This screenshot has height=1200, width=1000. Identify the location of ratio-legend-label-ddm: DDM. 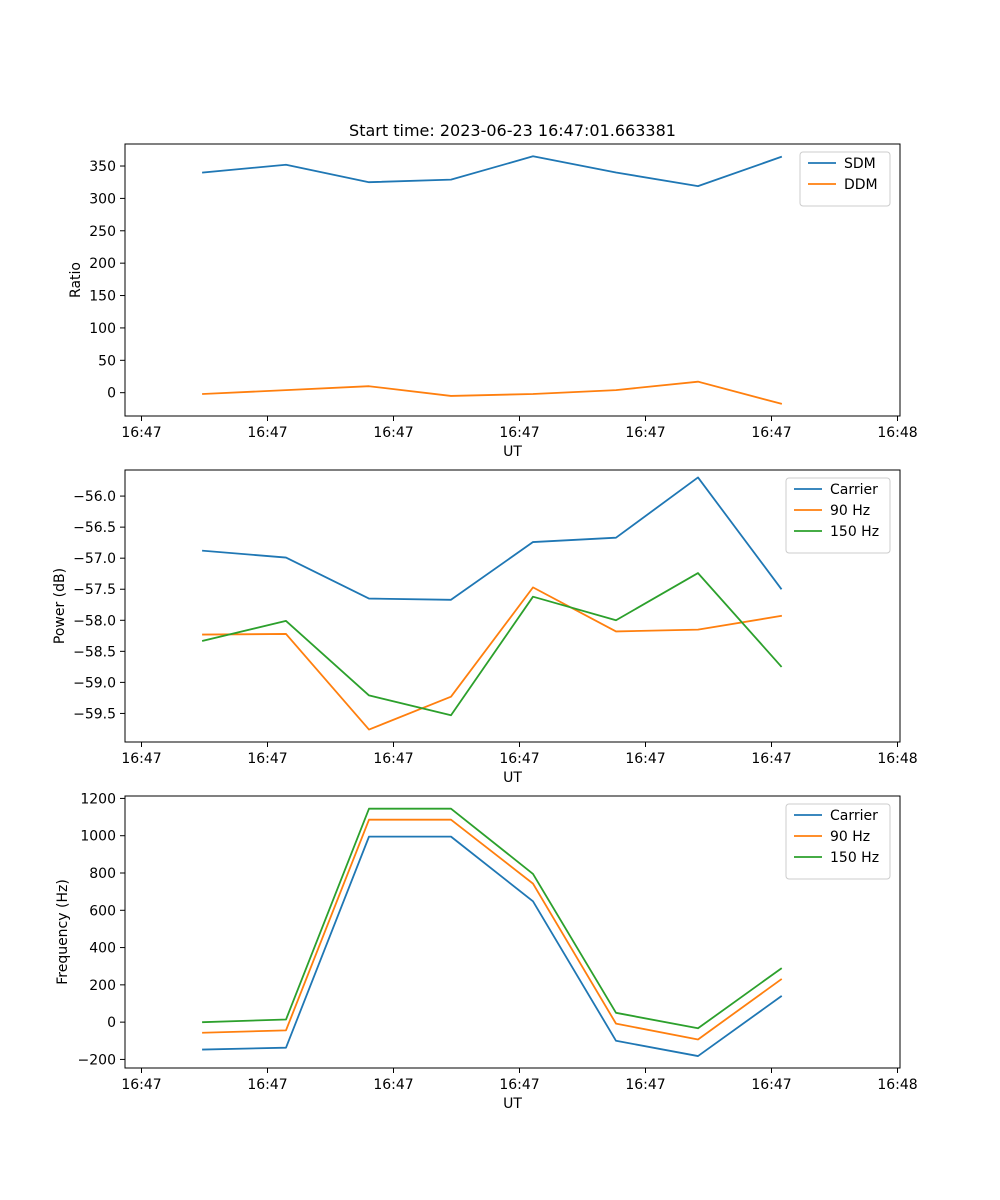
(861, 185).